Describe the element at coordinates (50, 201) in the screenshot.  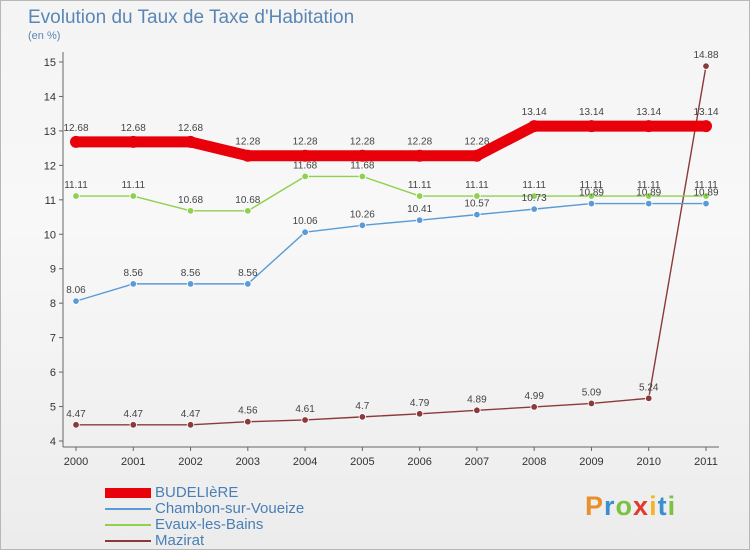
I see `y-tick-label: 11` at that location.